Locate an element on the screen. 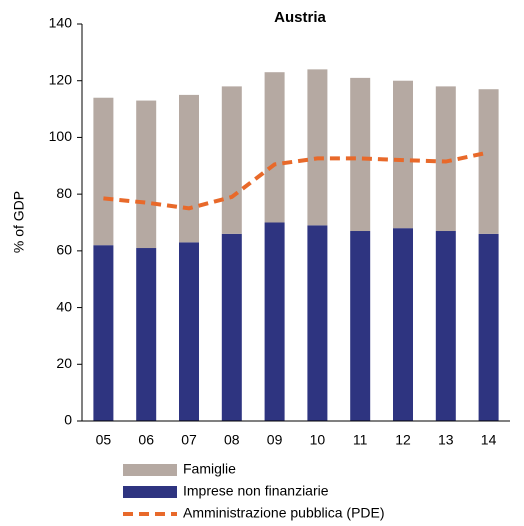 The width and height of the screenshot is (524, 526). x-tick-label: 14 is located at coordinates (489, 440).